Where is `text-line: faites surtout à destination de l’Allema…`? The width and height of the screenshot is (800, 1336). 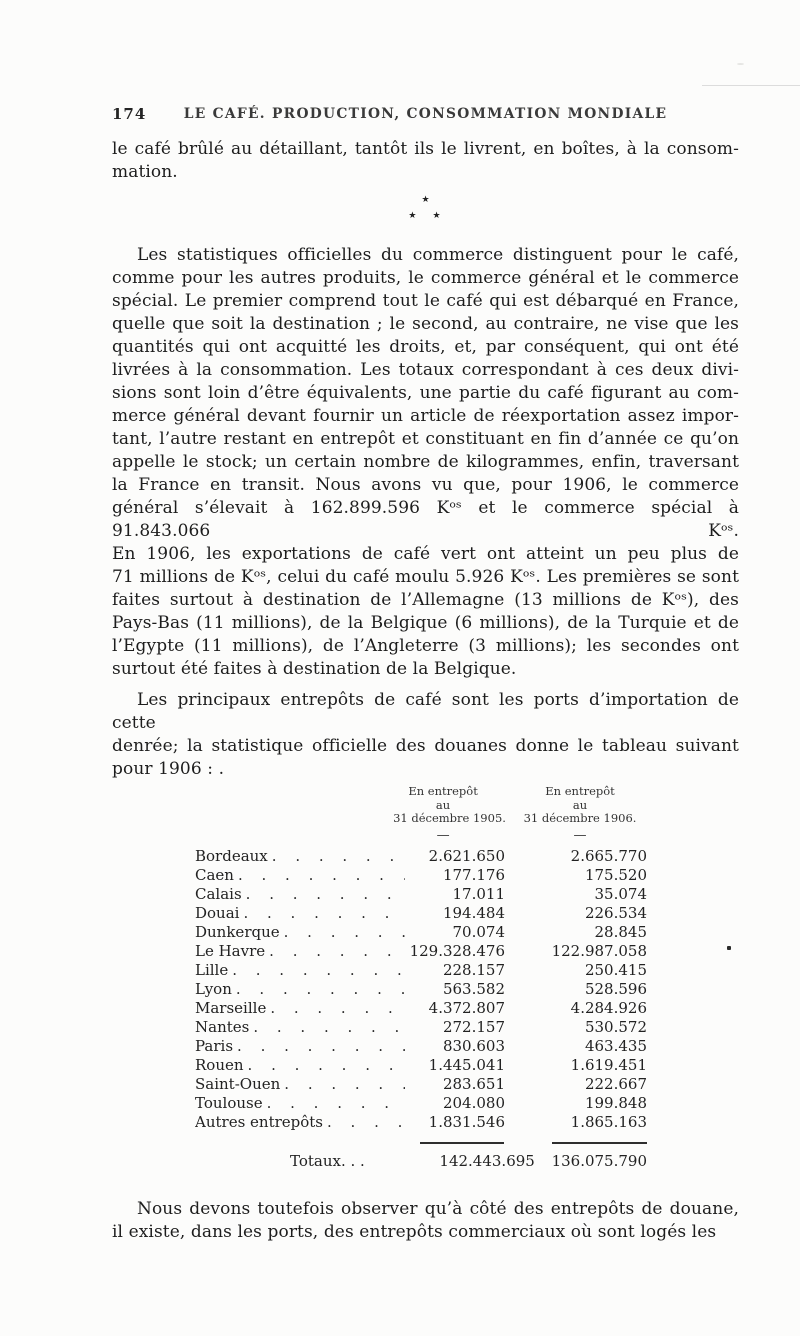 text-line: faites surtout à destination de l’Allema… is located at coordinates (425, 600).